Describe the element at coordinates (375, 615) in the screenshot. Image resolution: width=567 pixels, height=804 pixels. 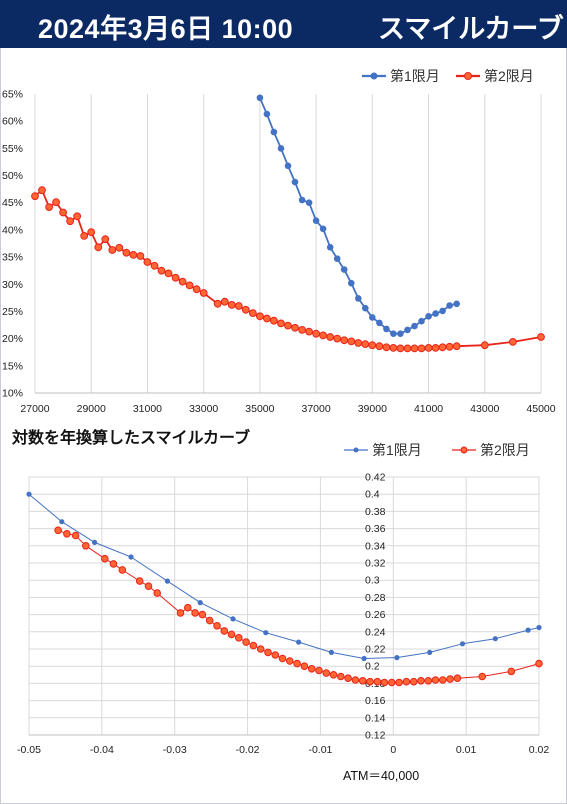
I see `y-tick-label: 0.26` at that location.